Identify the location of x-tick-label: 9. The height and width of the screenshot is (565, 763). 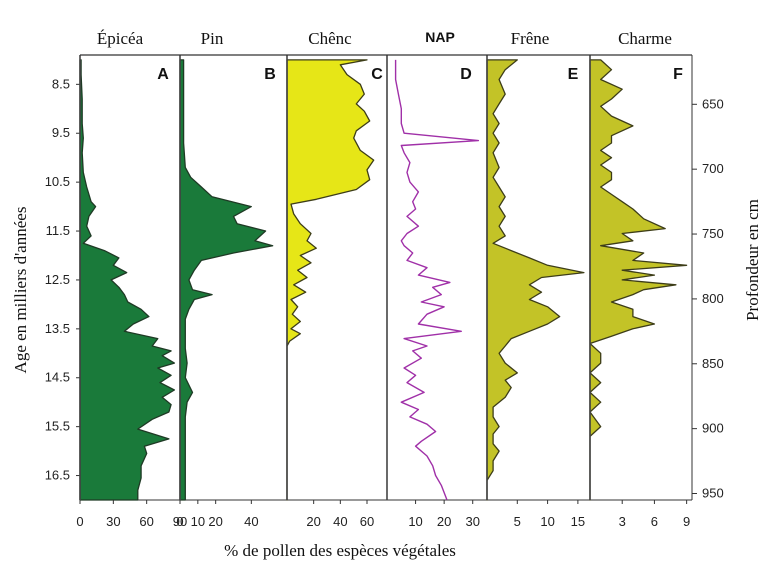
(686, 521).